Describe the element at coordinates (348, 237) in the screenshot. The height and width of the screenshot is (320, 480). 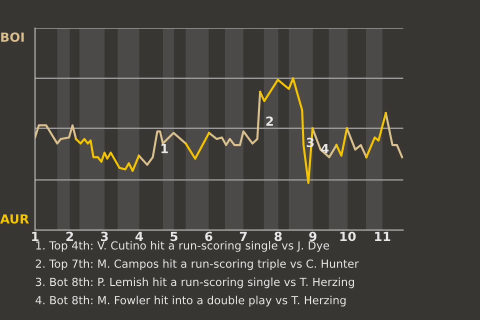
I see `x-tick-label: 10` at that location.